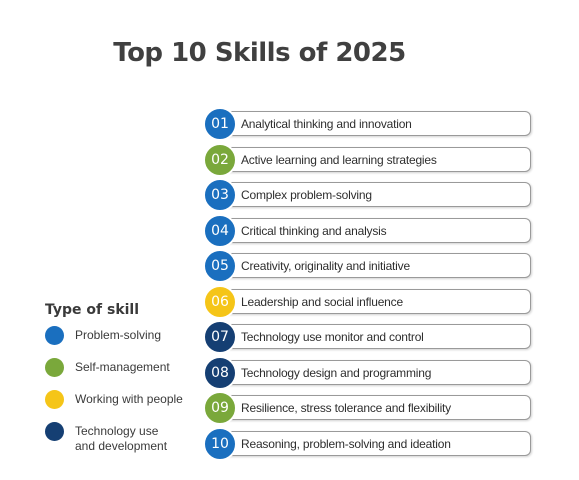  What do you see at coordinates (220, 301) in the screenshot?
I see `skill-number-badge: 06` at bounding box center [220, 301].